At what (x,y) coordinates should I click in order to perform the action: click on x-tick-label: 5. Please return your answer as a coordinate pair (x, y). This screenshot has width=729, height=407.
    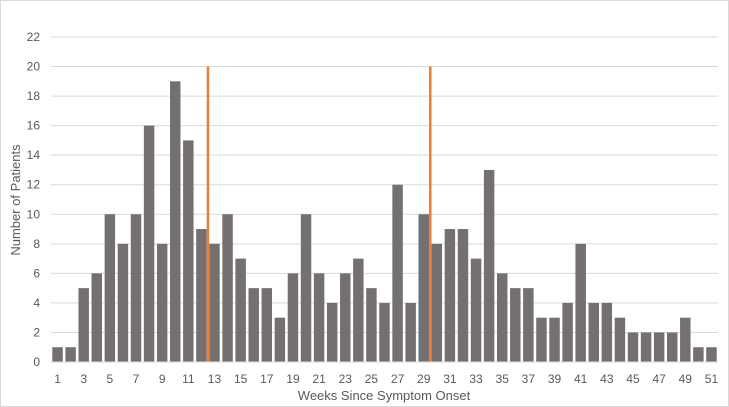
    Looking at the image, I should click on (110, 379).